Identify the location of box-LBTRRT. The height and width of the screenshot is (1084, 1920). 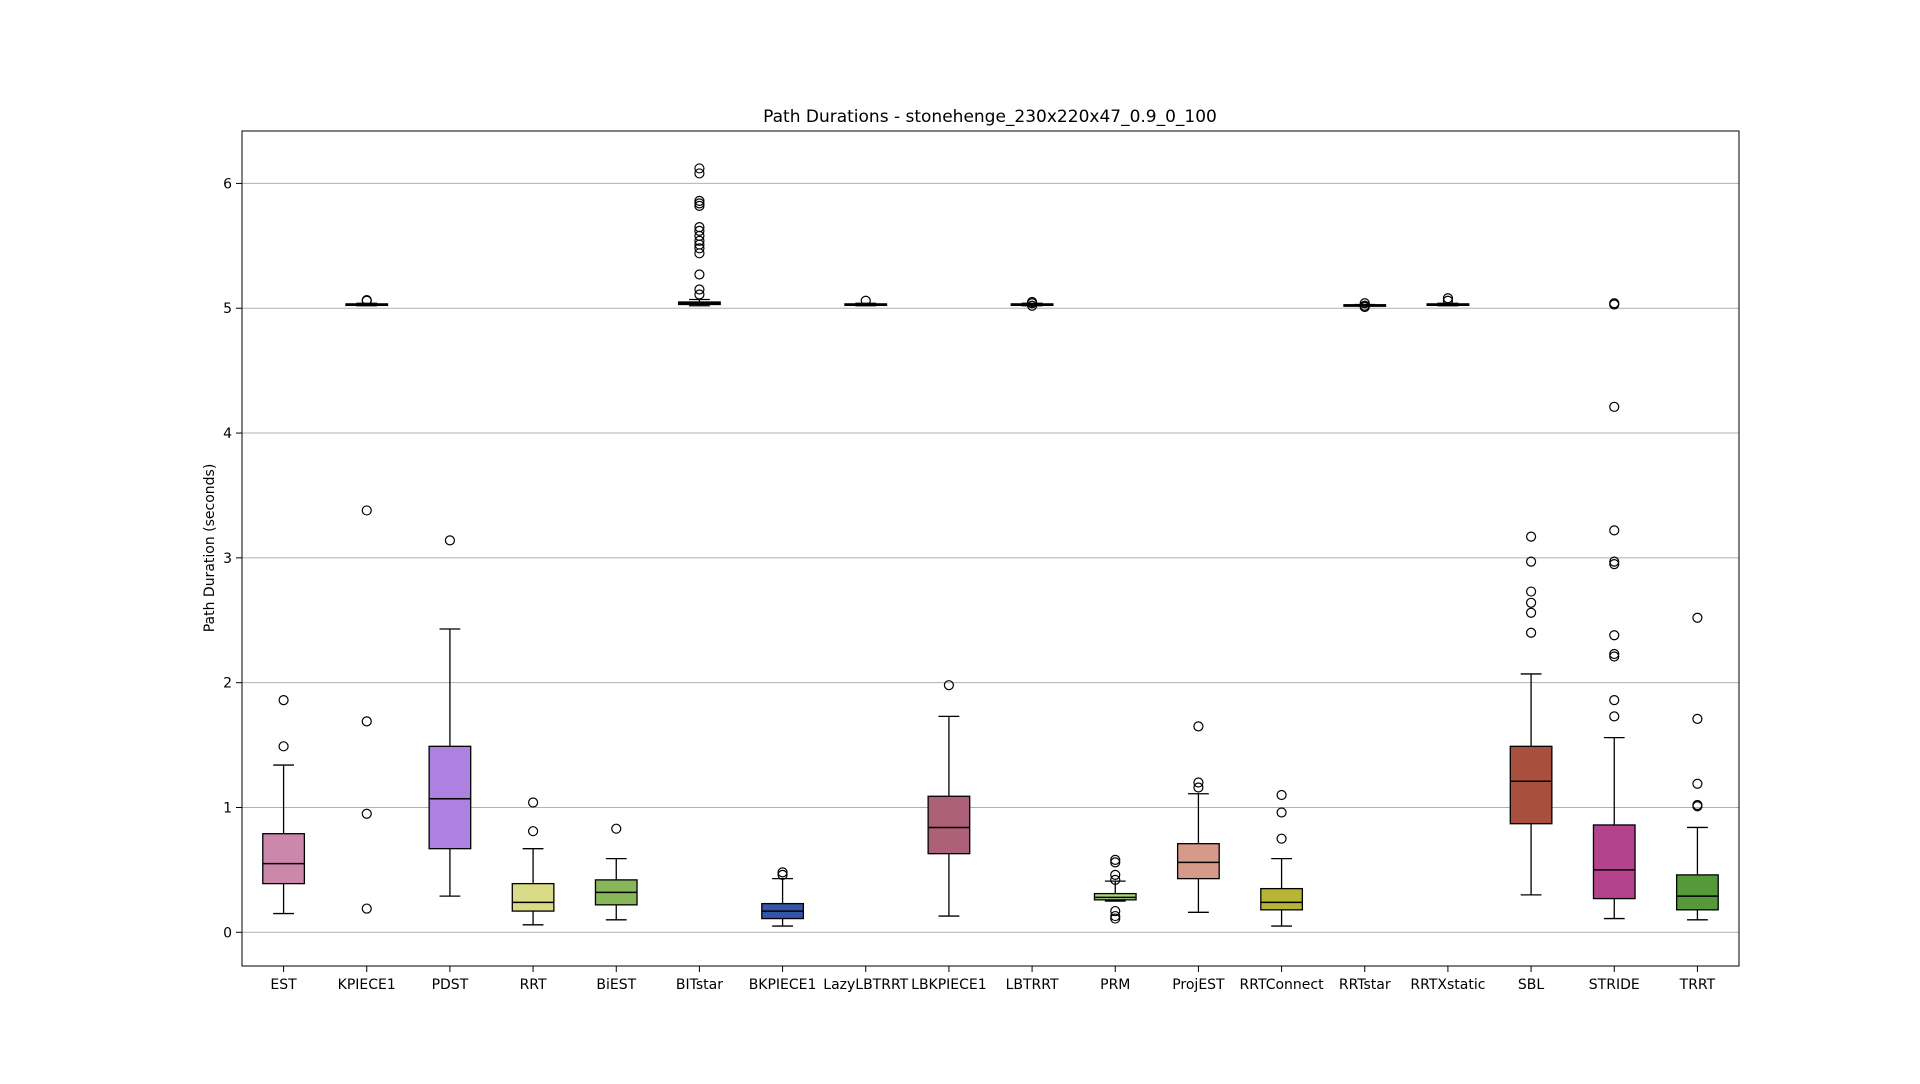
(1032, 303).